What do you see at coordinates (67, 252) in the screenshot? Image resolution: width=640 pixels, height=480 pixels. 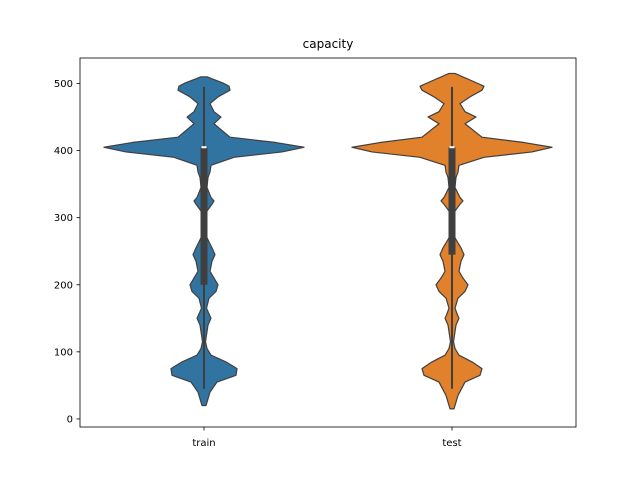 I see `y-axis: 0 100 200 300 400 500` at bounding box center [67, 252].